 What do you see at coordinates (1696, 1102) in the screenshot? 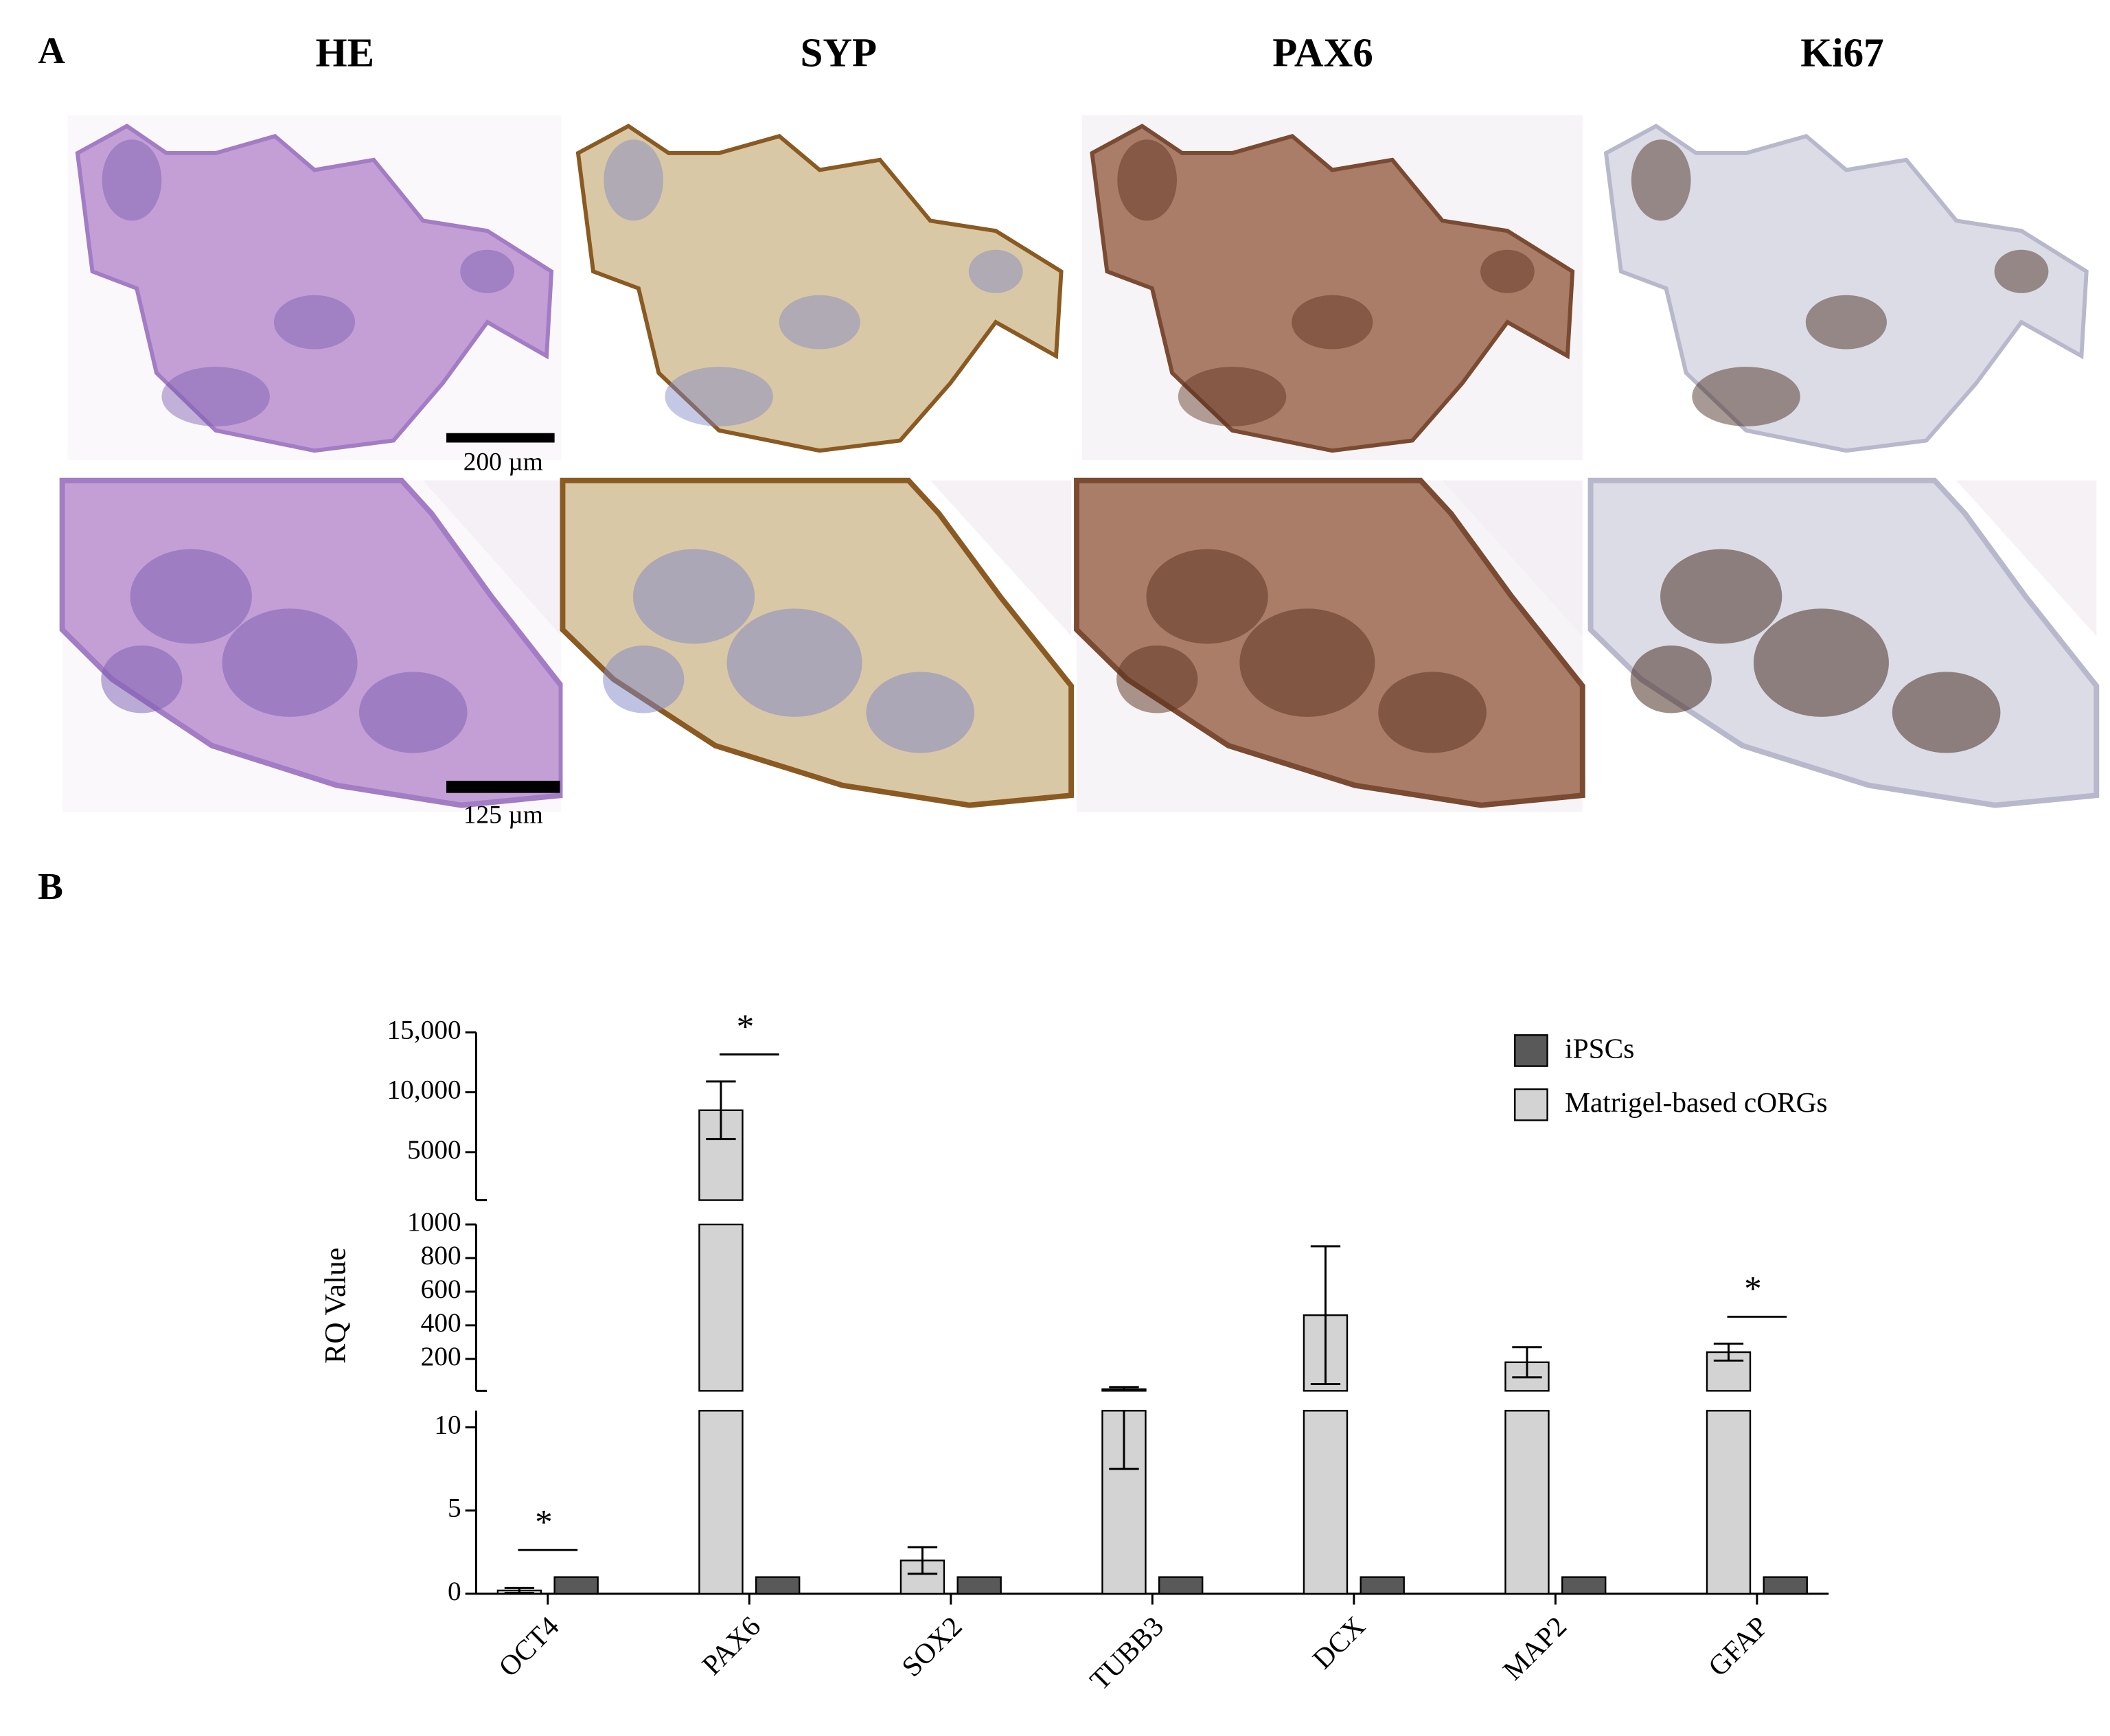
I see `legend-label: Matrigel-based cORGs` at bounding box center [1696, 1102].